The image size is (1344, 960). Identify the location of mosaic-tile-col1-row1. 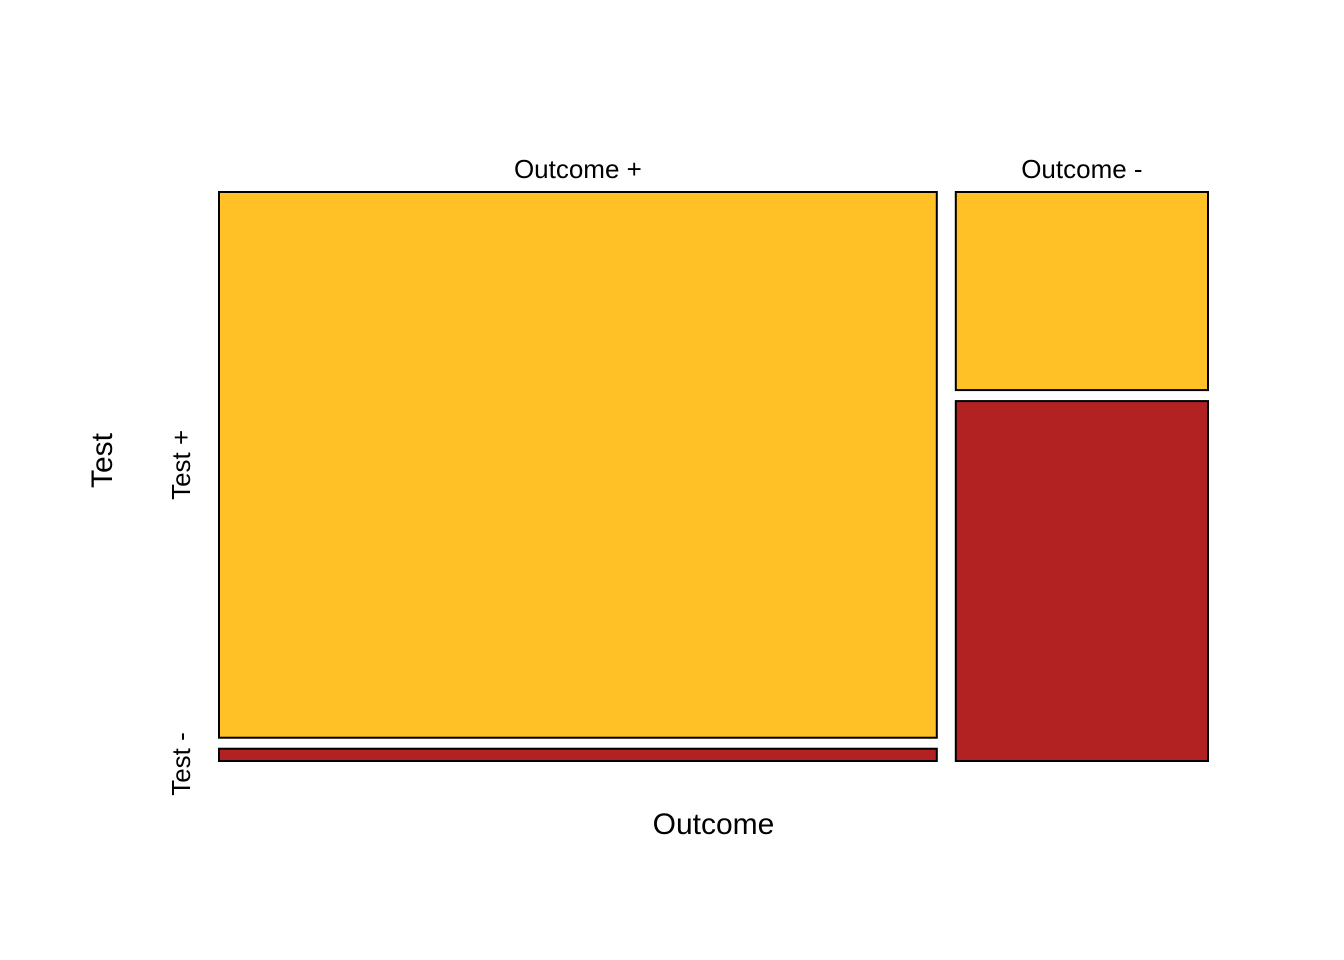
(1081, 581).